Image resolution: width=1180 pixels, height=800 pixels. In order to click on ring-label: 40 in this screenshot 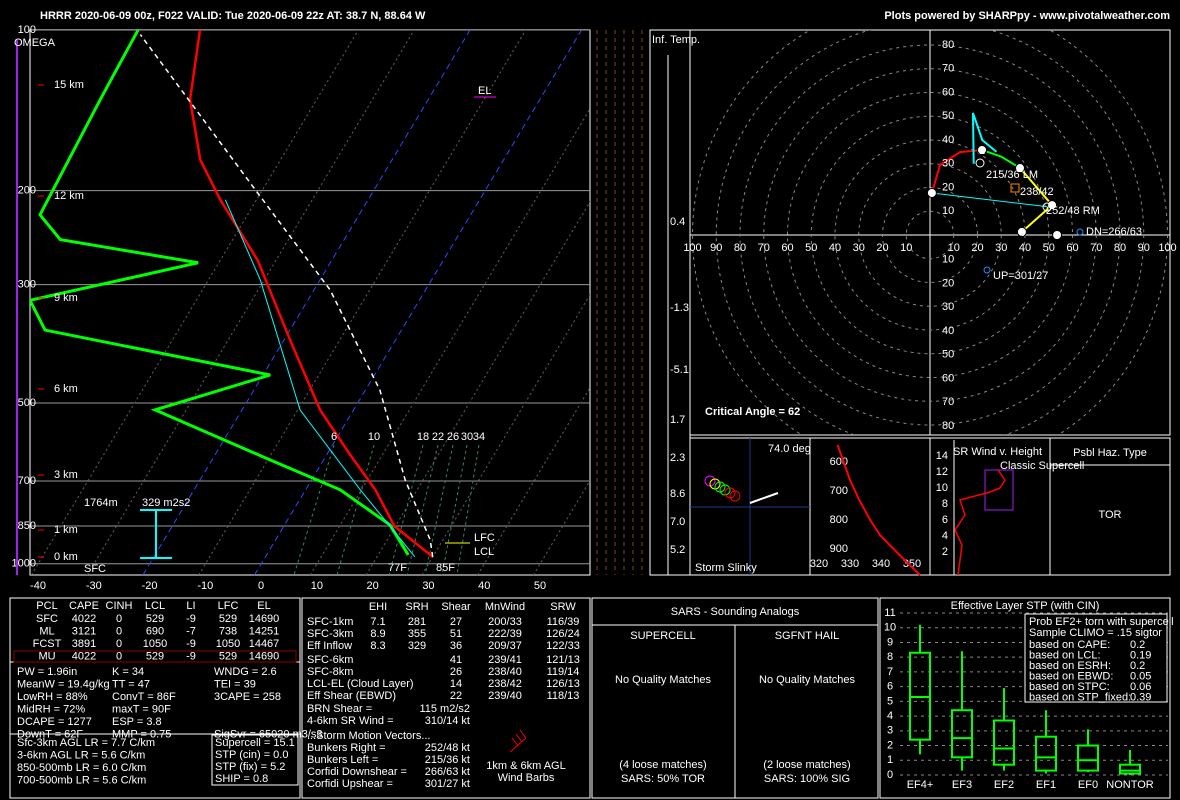, I will do `click(948, 331)`.